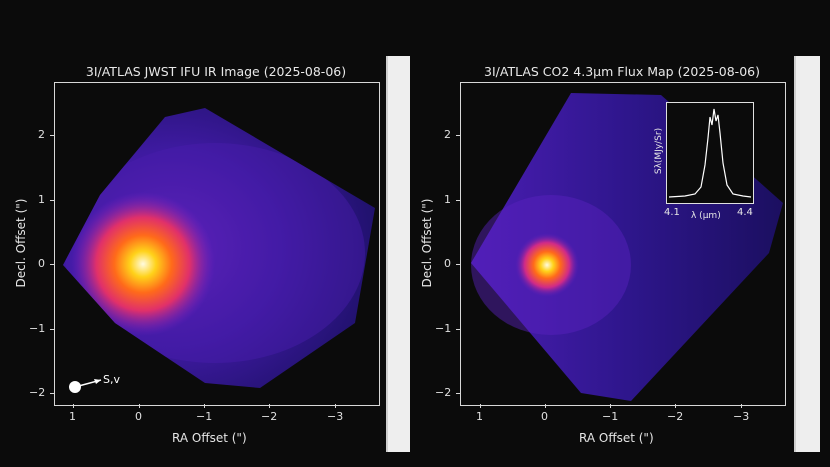 The width and height of the screenshot is (830, 467). What do you see at coordinates (41, 263) in the screenshot?
I see `left-ytick: 0` at bounding box center [41, 263].